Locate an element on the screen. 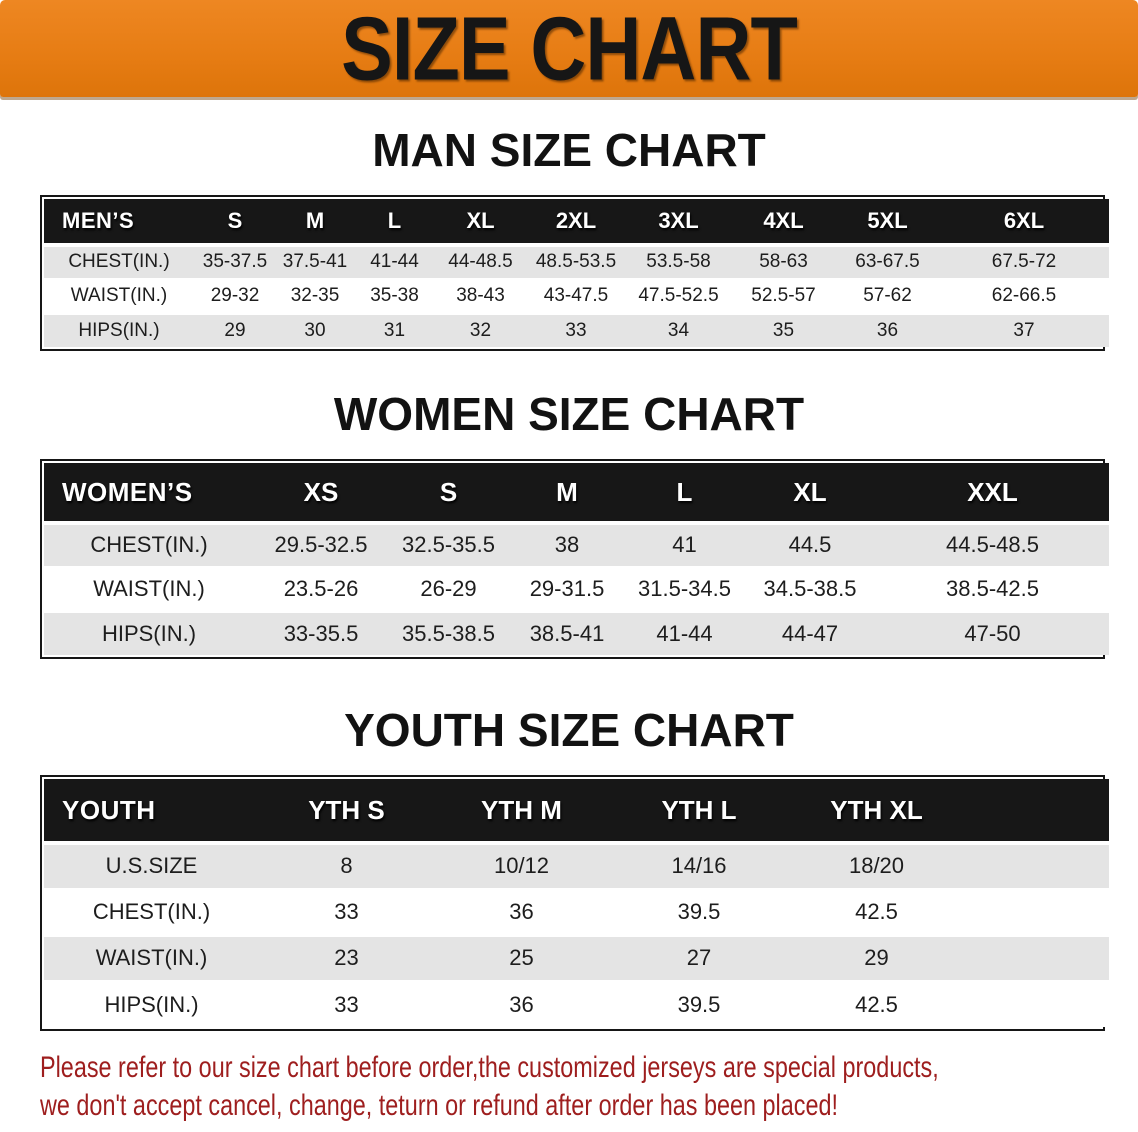  size-value-cell: 33-35.5 is located at coordinates (321, 633).